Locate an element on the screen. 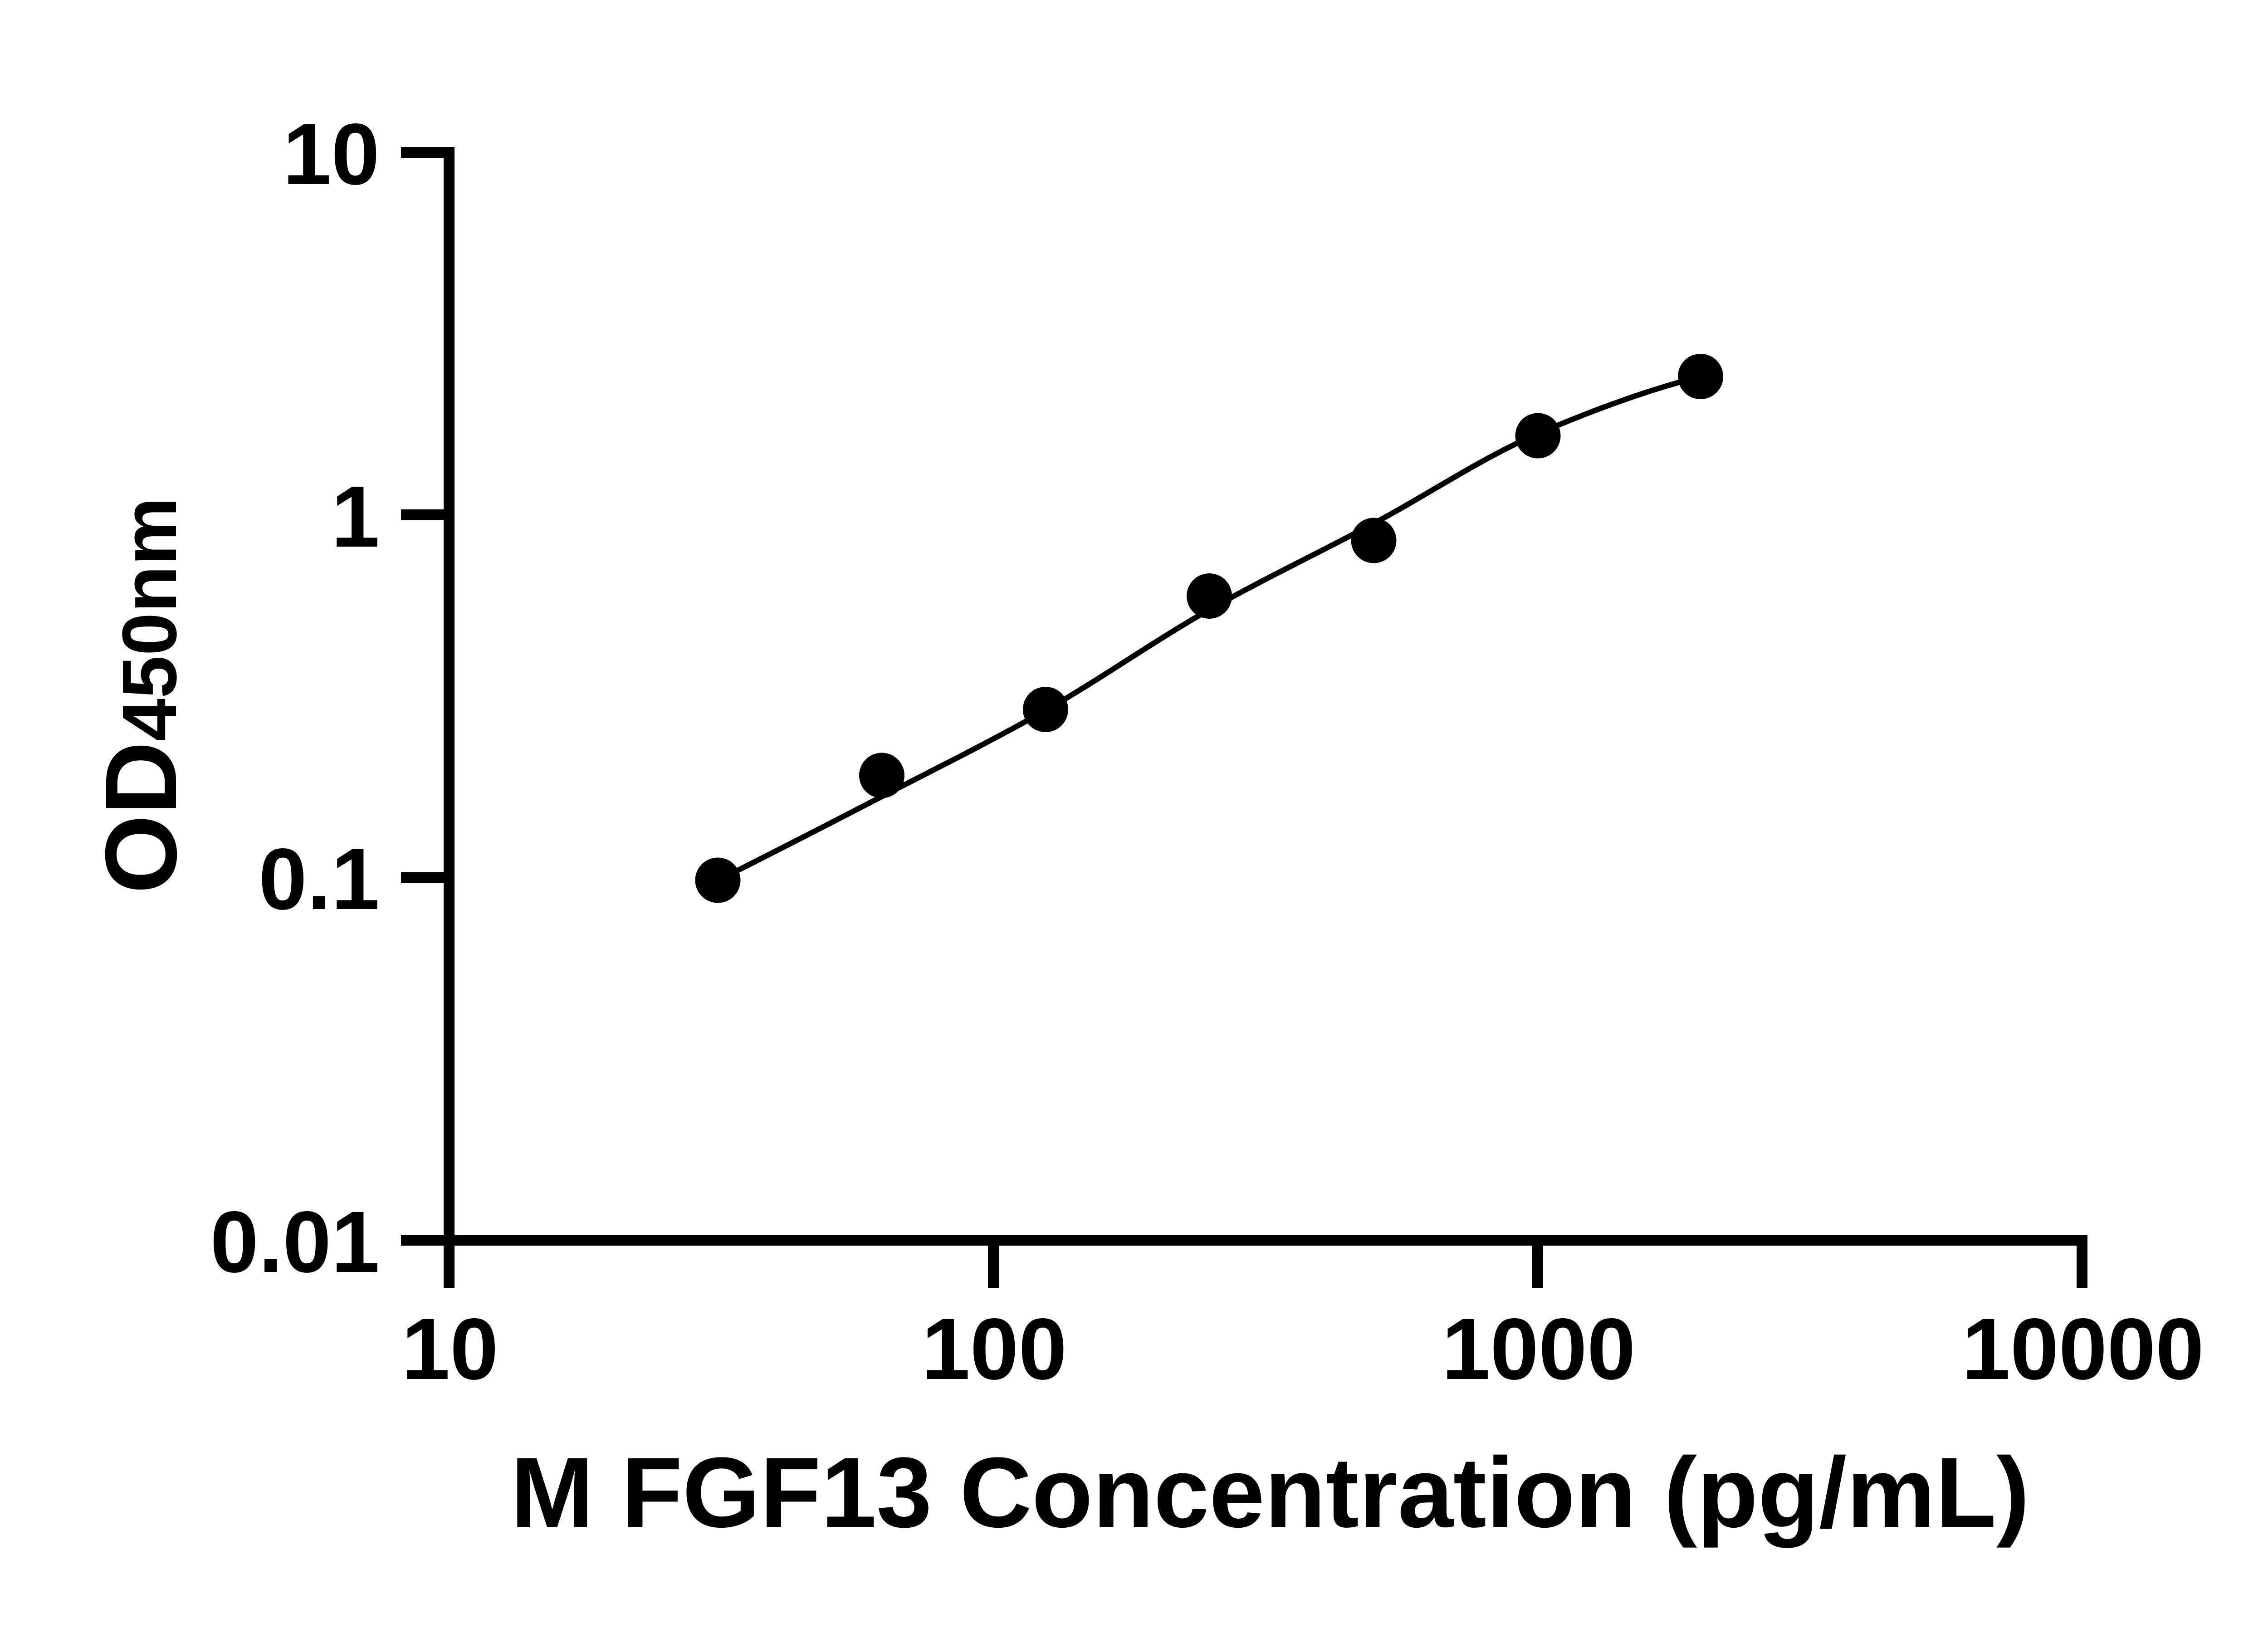  svg-text: 0.01 is located at coordinates (295, 1242).